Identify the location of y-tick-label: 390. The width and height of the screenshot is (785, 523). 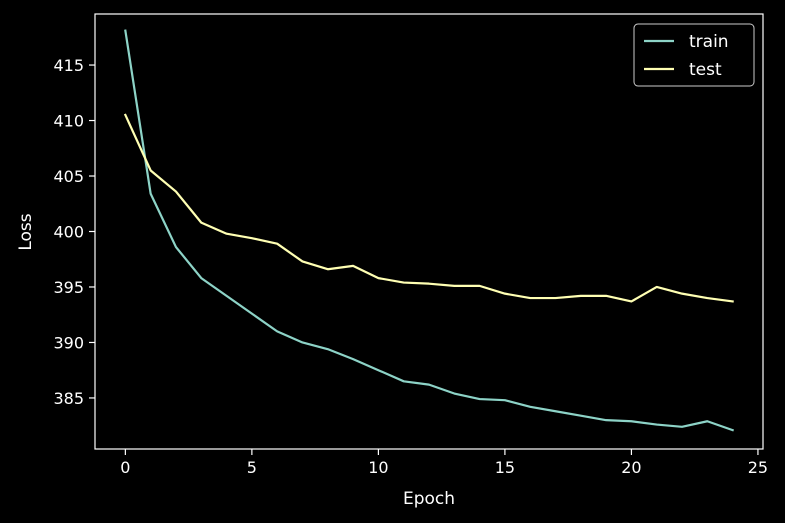
(68, 342).